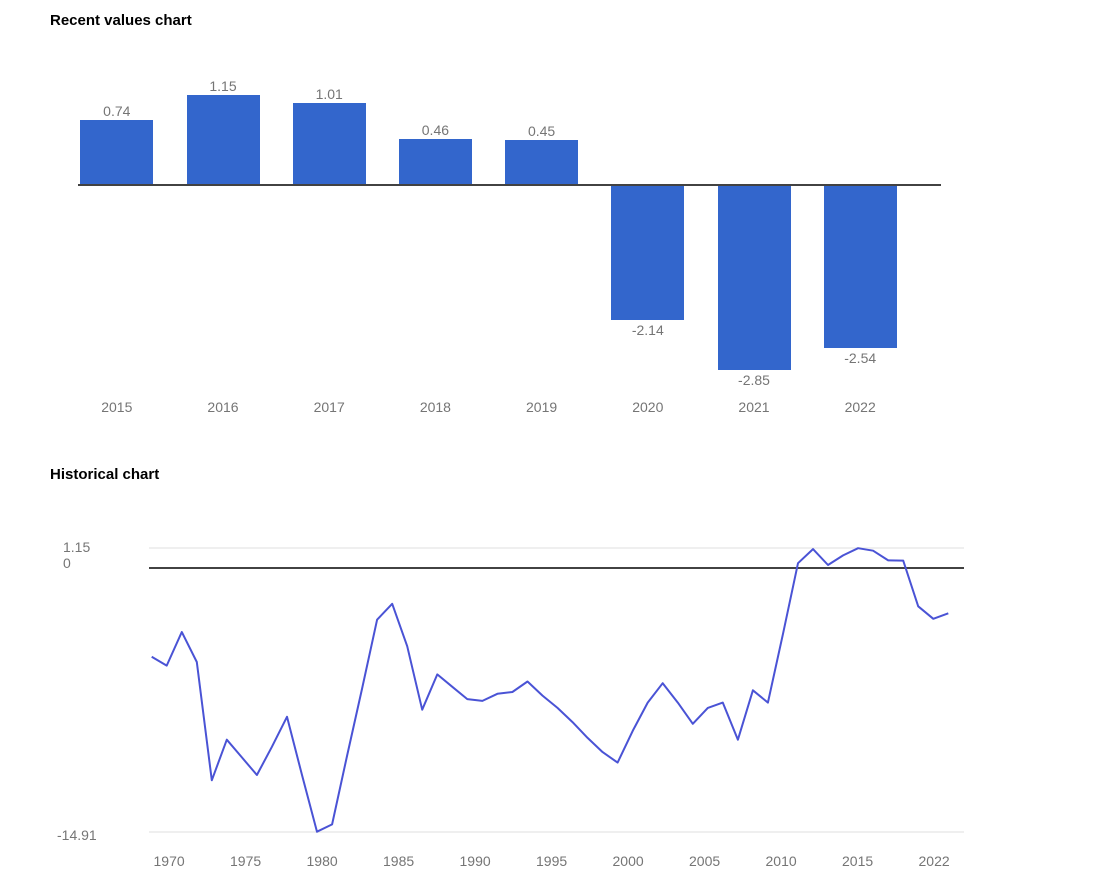 The width and height of the screenshot is (1115, 896). Describe the element at coordinates (223, 85) in the screenshot. I see `bar-value-label-2016: 1.15` at that location.